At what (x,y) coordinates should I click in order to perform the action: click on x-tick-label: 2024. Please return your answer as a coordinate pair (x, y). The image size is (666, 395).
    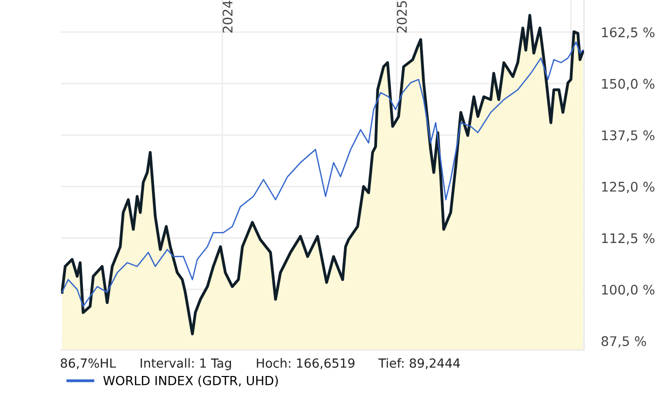
    Looking at the image, I should click on (227, 16).